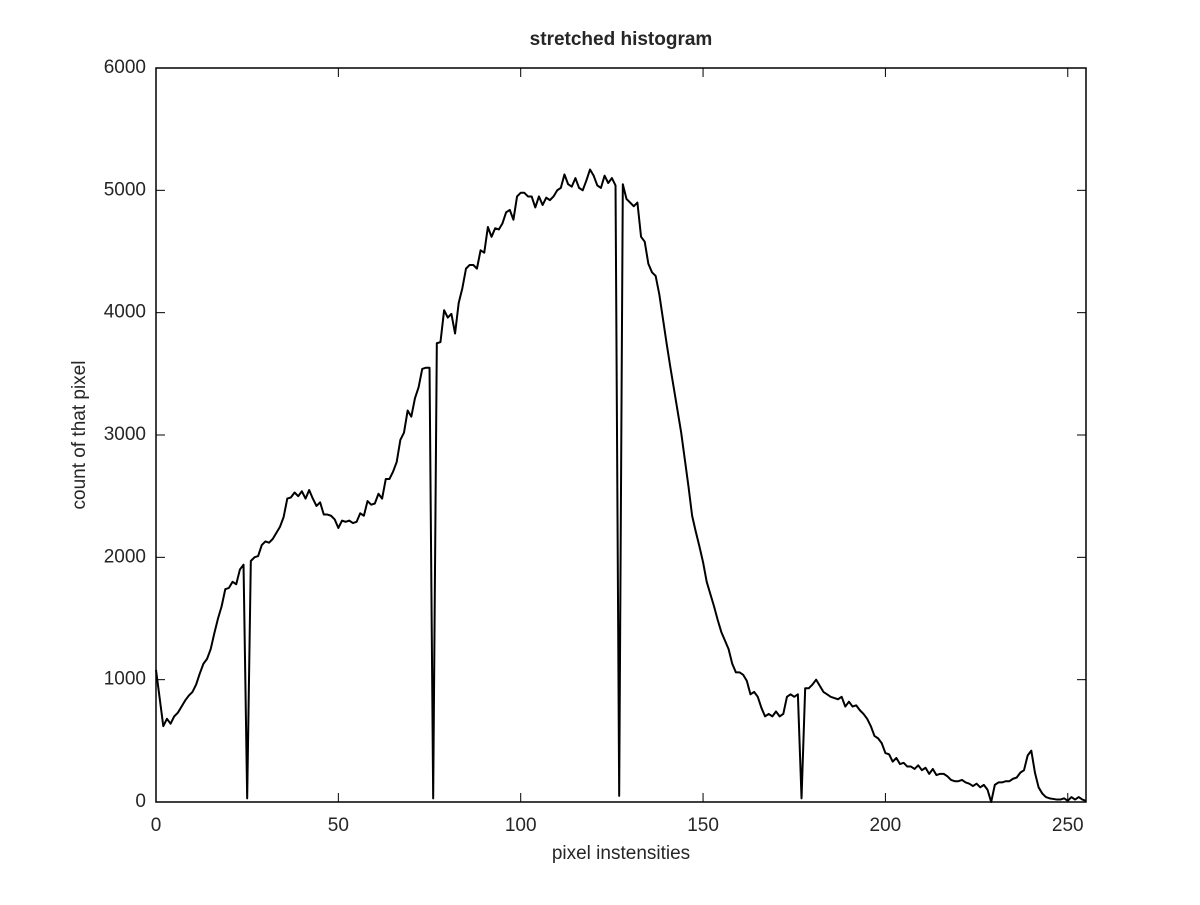 This screenshot has width=1200, height=905. I want to click on x-axis-label: pixel instensities, so click(621, 853).